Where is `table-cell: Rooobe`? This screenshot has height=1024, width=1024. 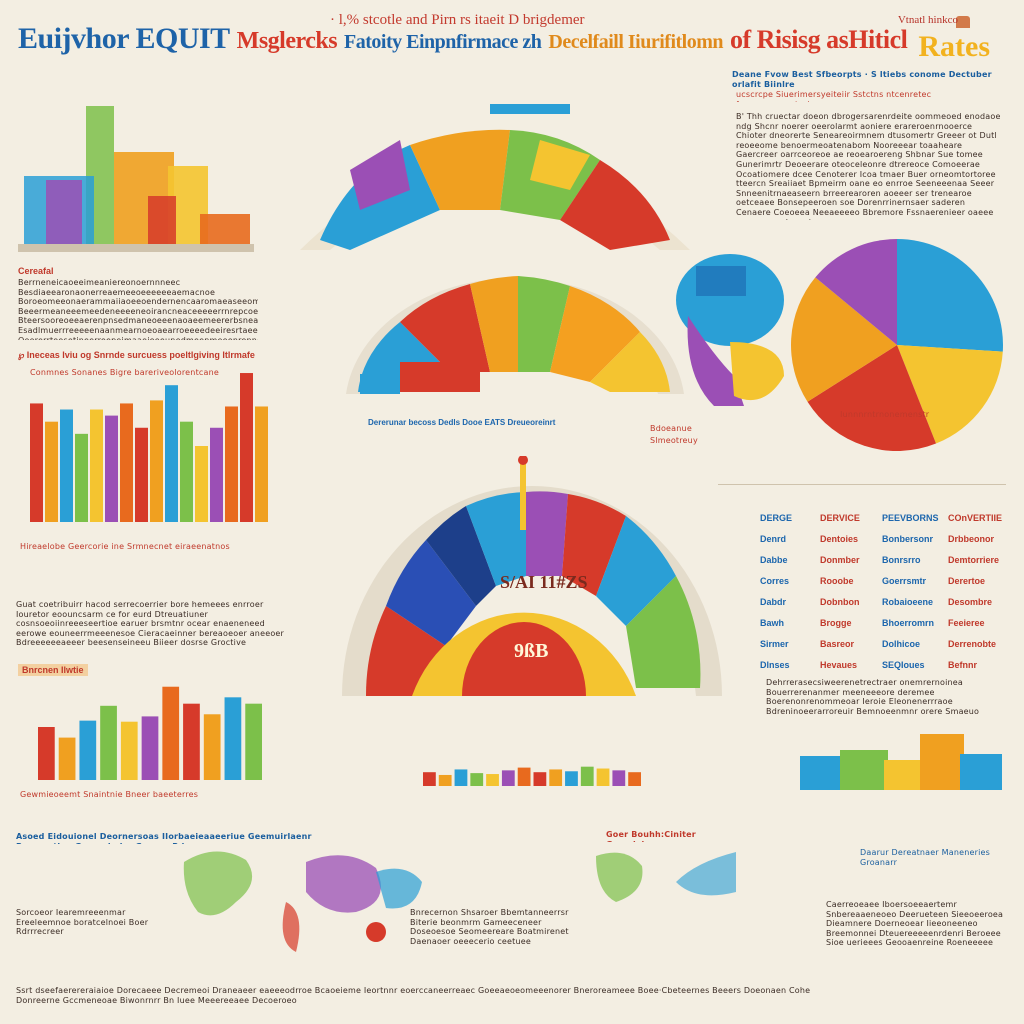 table-cell: Rooobe is located at coordinates (837, 581).